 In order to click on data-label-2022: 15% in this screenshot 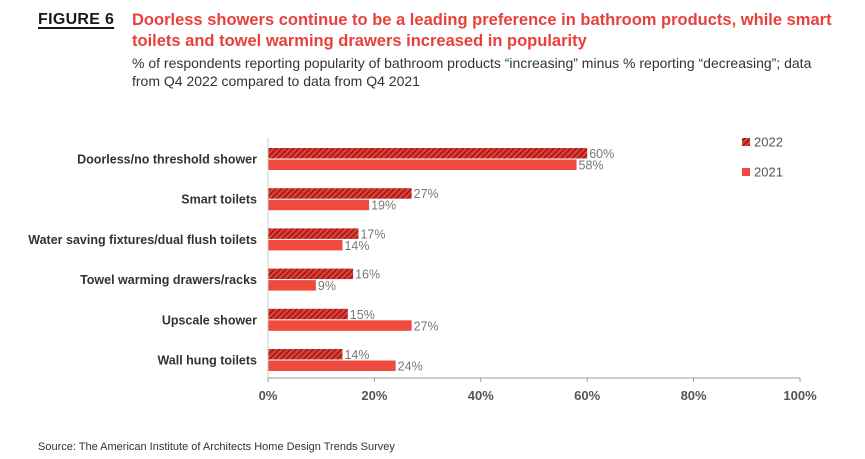, I will do `click(362, 315)`.